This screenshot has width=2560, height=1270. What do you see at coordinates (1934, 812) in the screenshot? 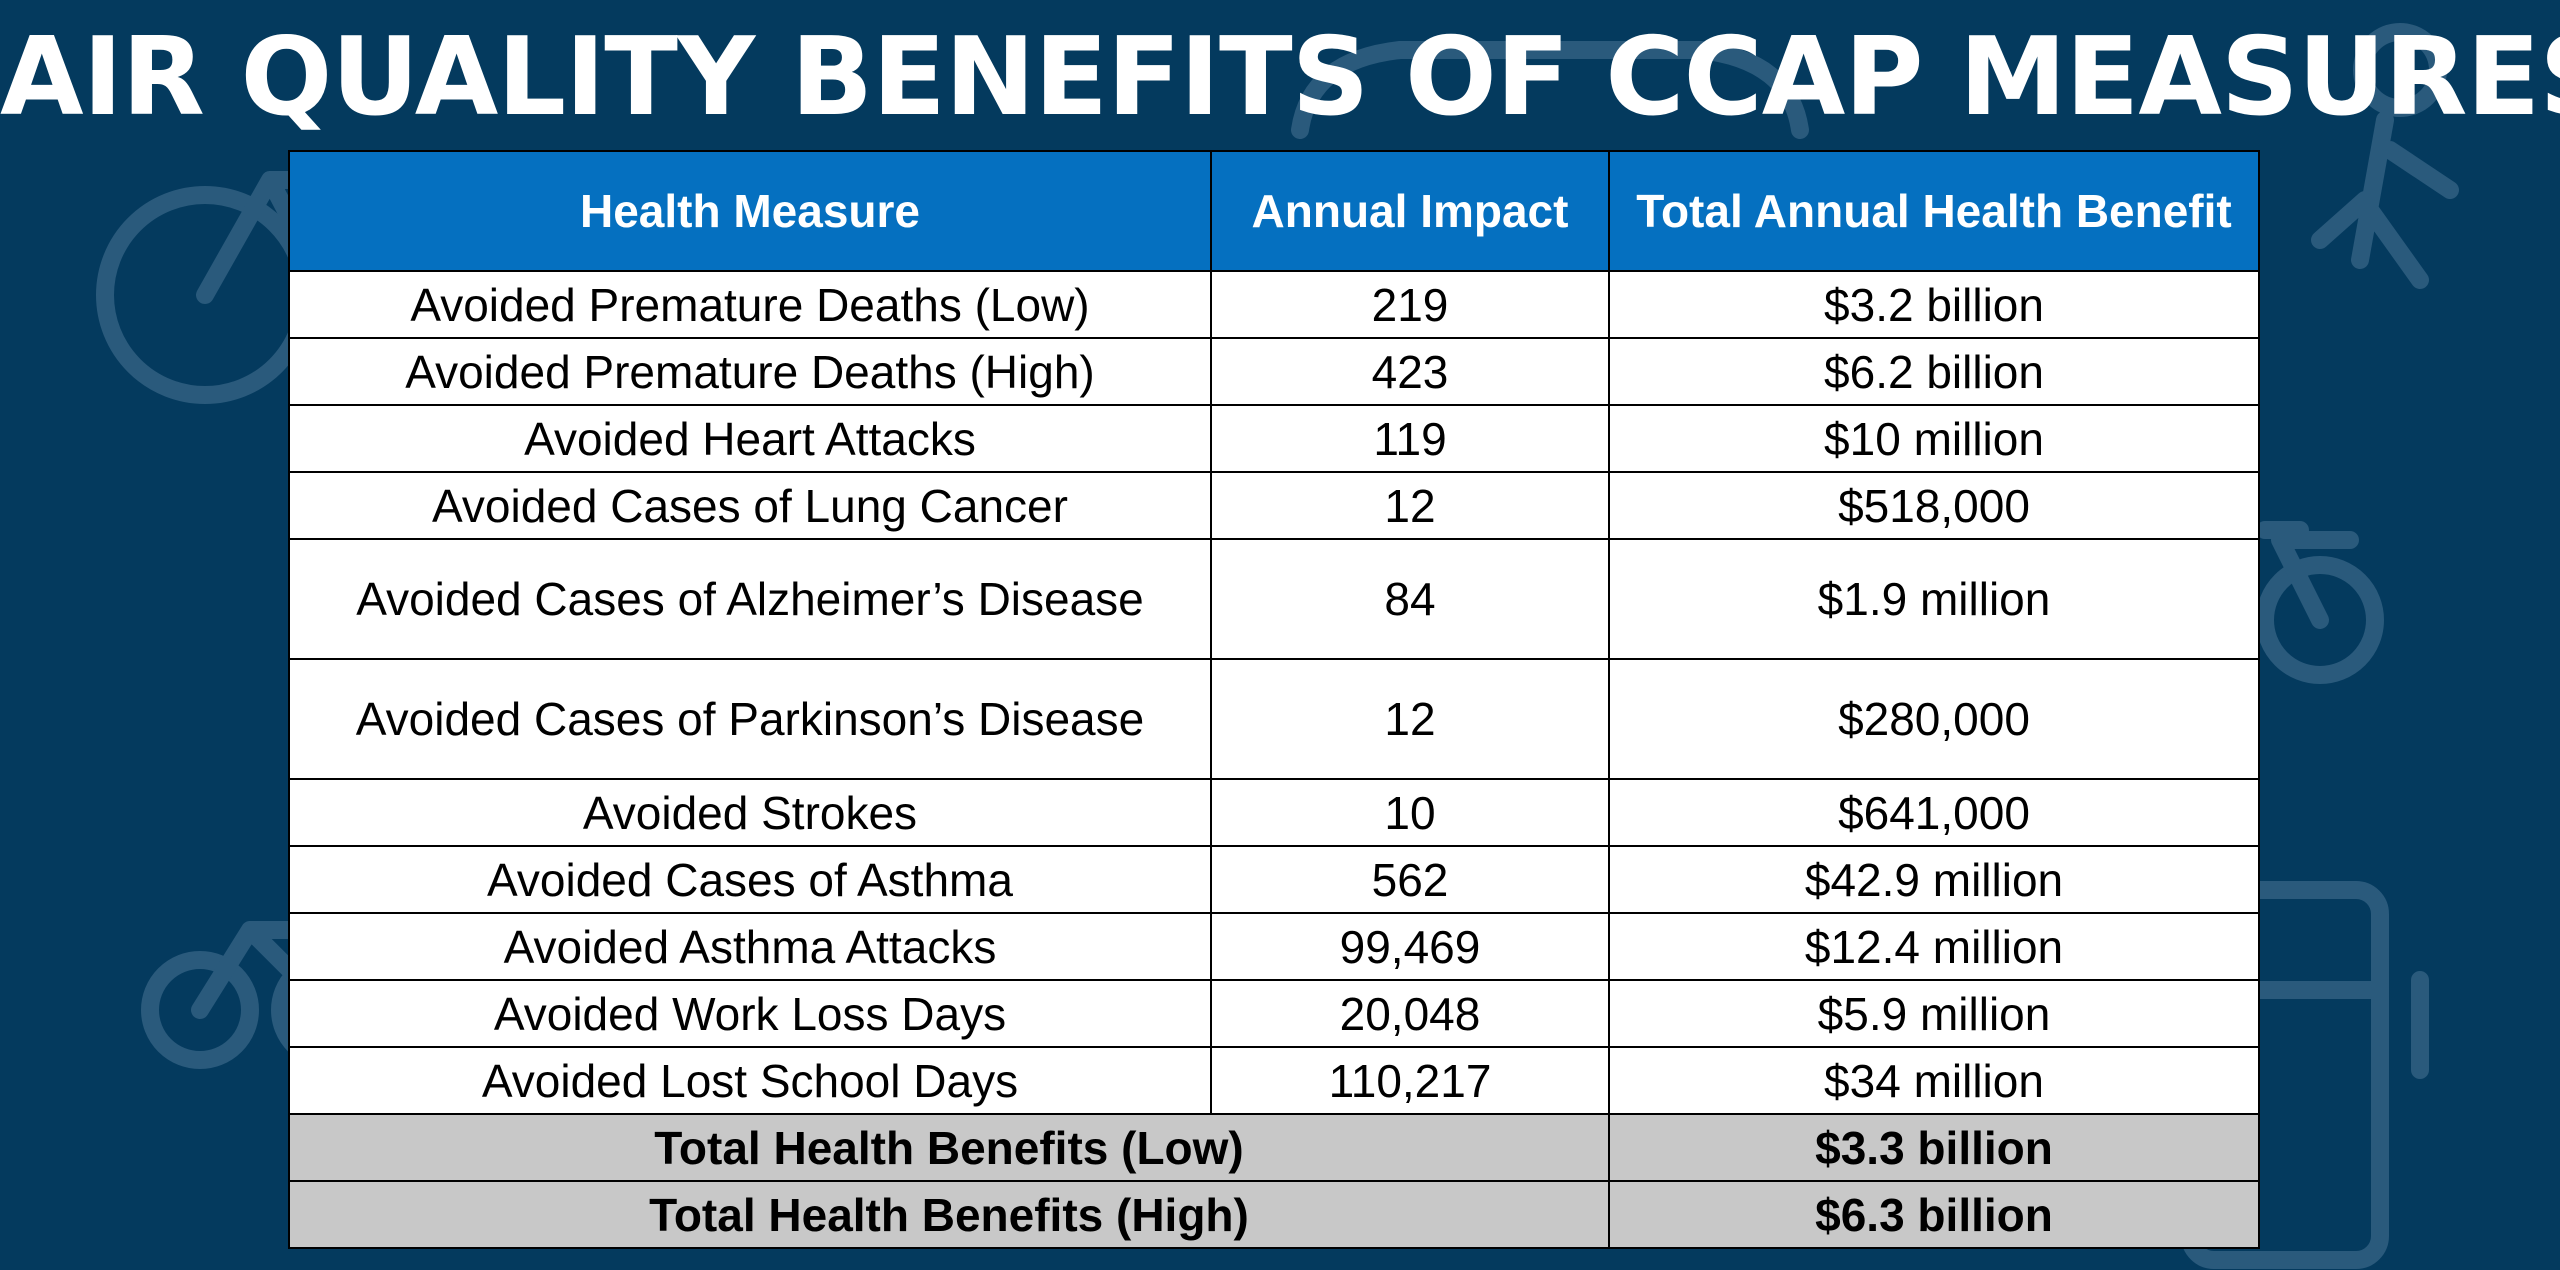
I see `health-benefit-cell: $641,000` at bounding box center [1934, 812].